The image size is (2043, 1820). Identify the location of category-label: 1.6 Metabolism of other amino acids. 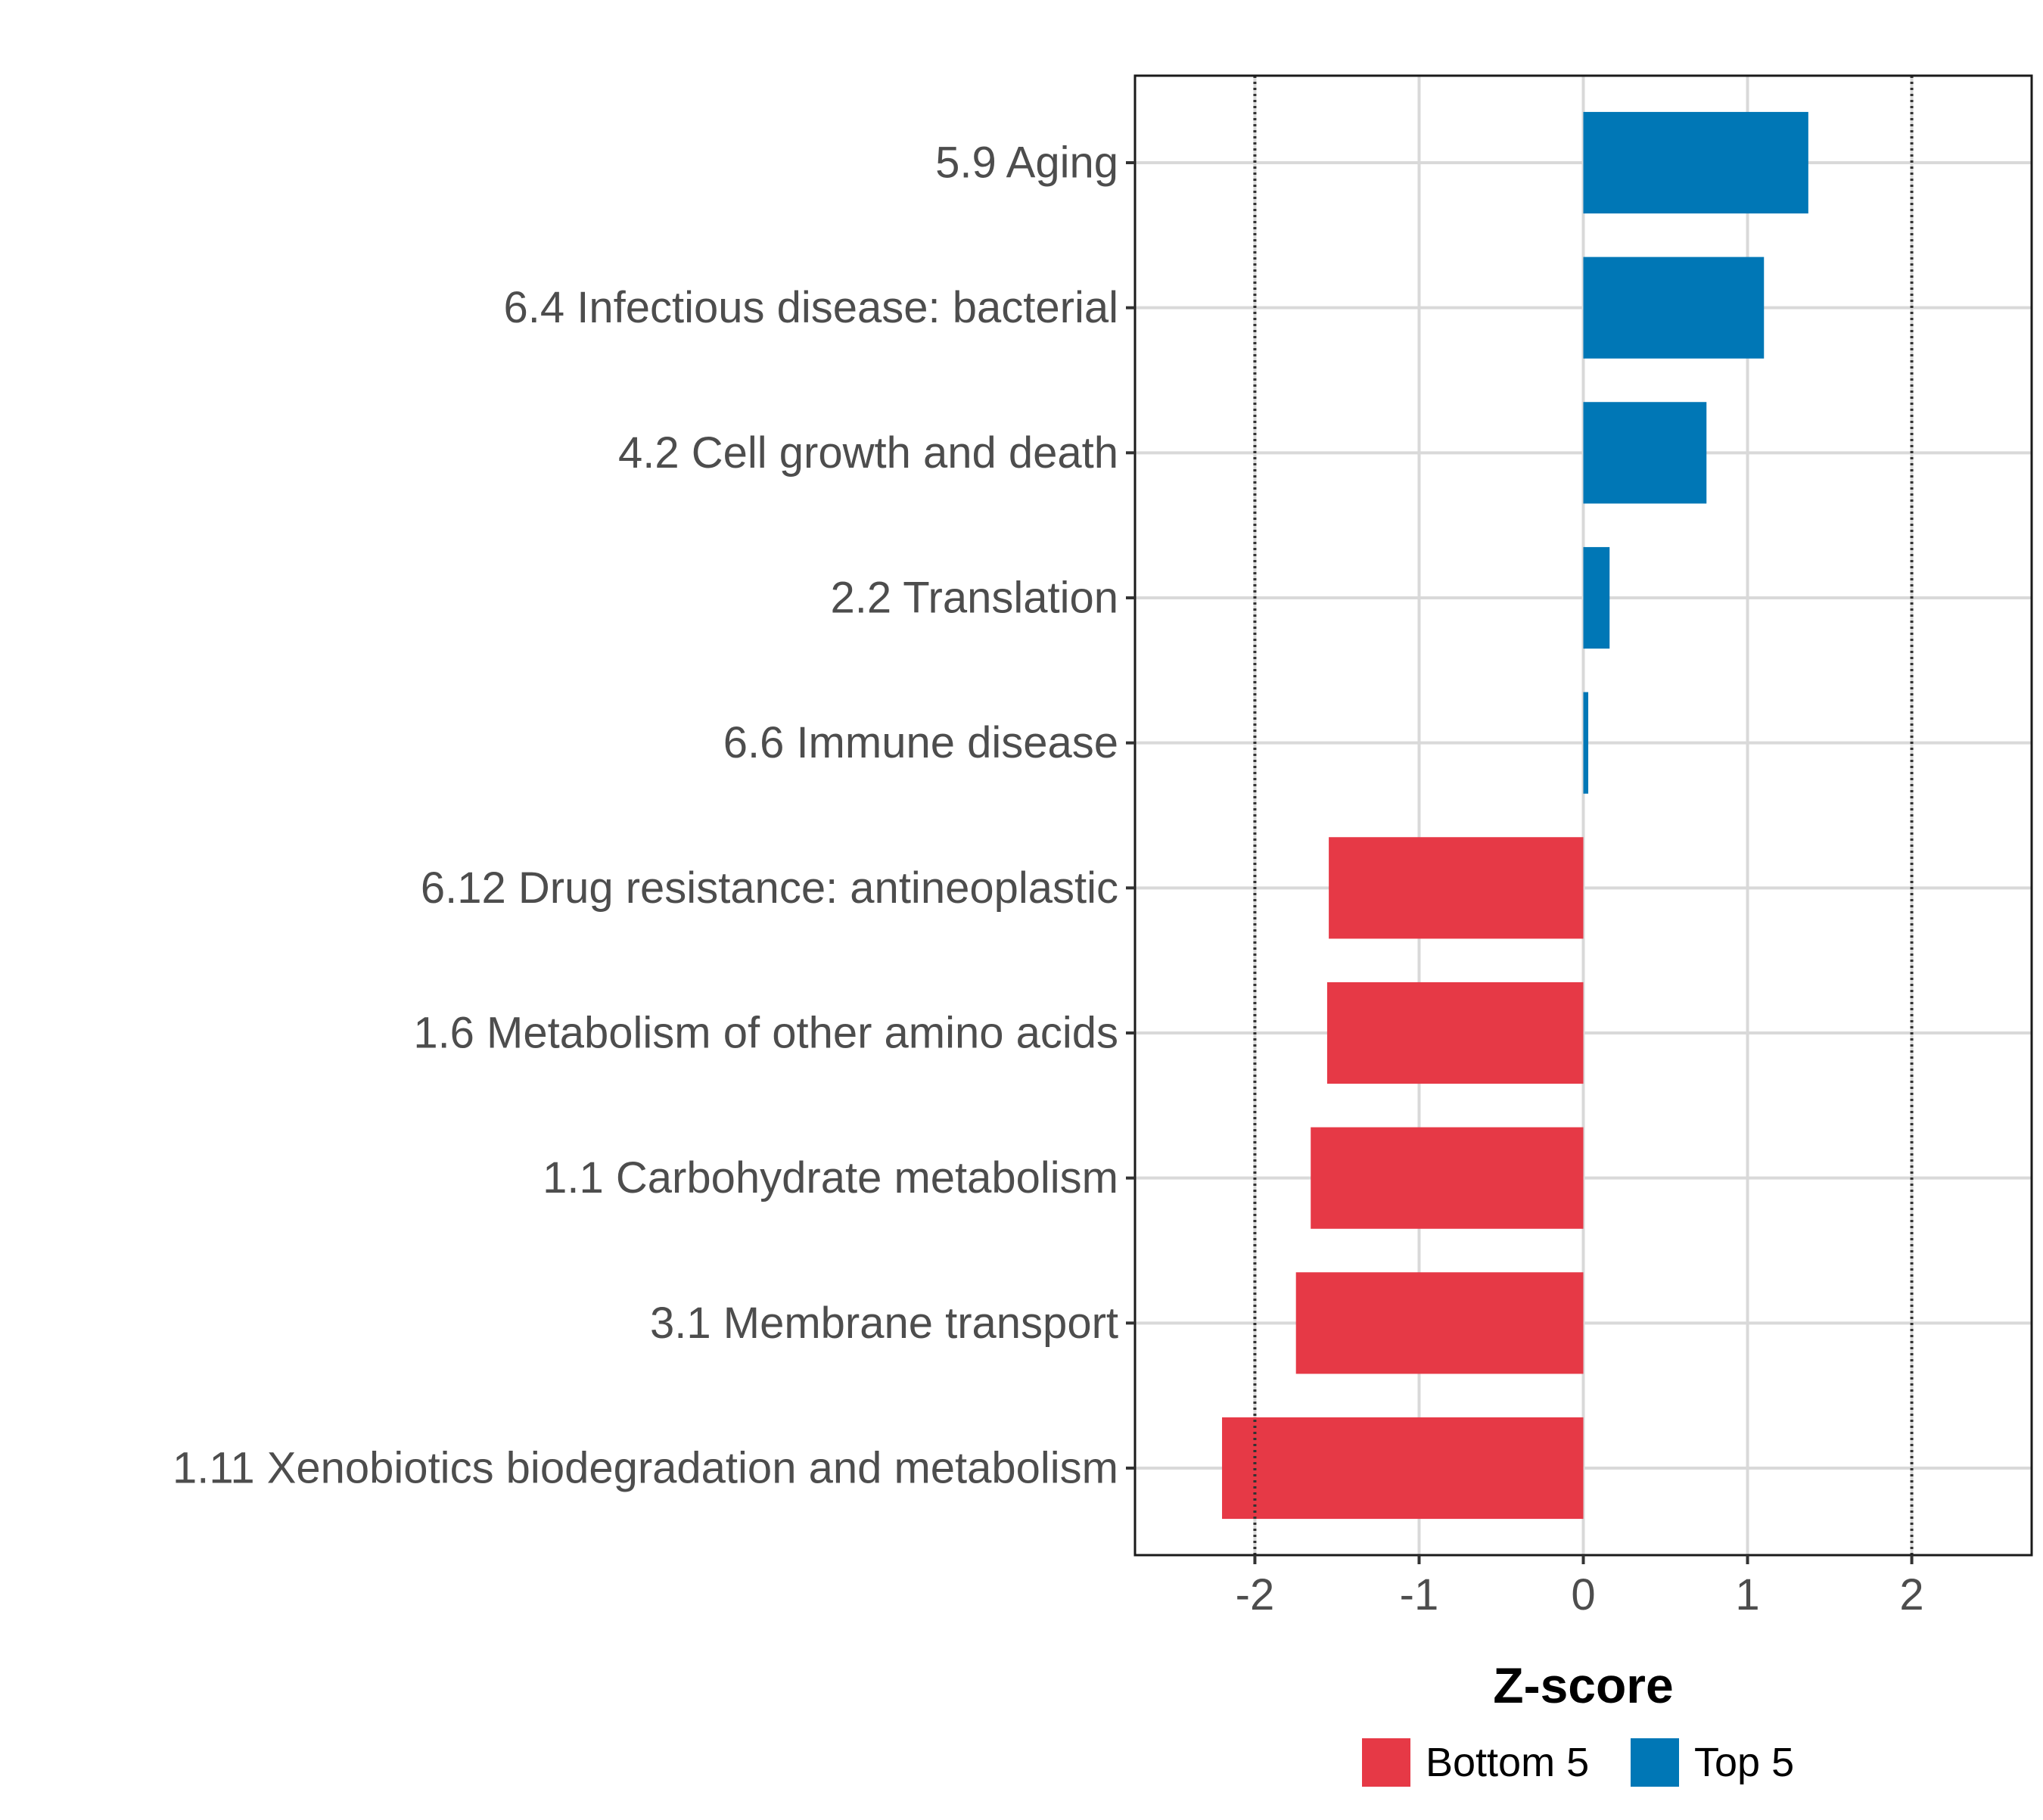
(766, 1033).